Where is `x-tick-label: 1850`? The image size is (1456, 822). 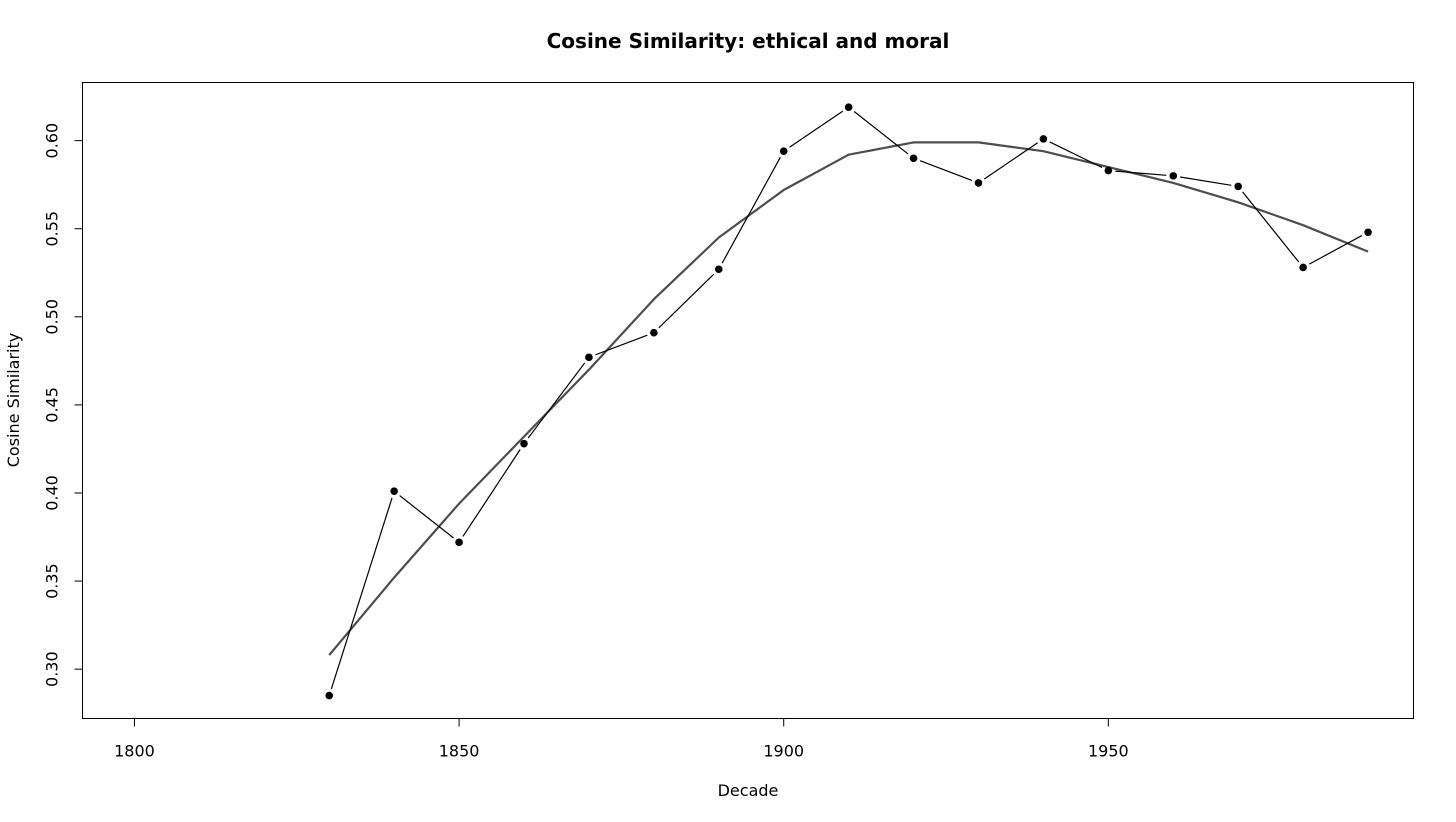
x-tick-label: 1850 is located at coordinates (459, 751).